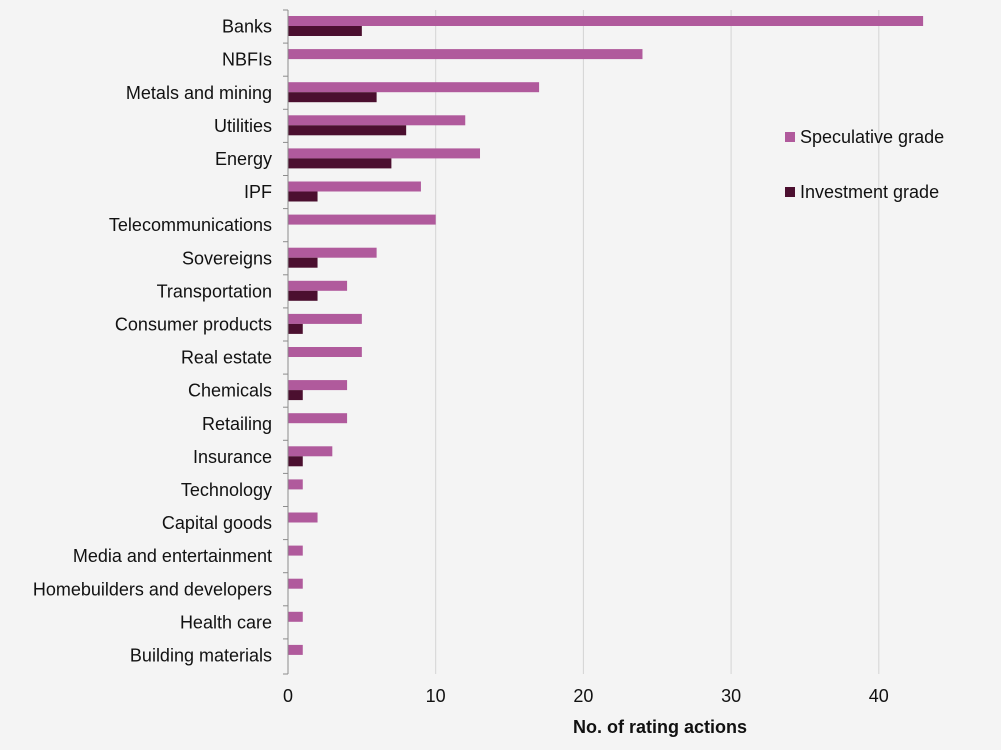 Image resolution: width=1001 pixels, height=750 pixels. I want to click on category-label: Retailing, so click(237, 424).